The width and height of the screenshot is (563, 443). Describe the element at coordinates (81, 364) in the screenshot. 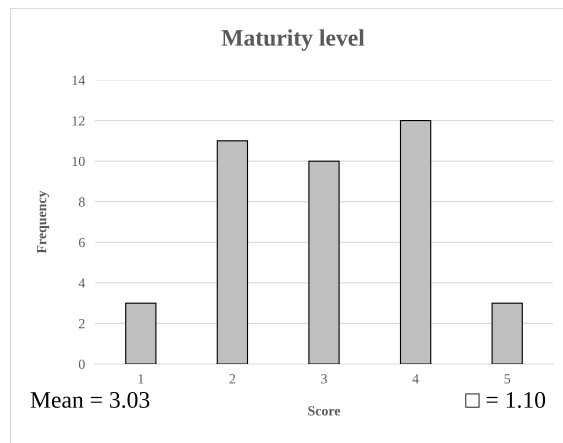

I see `y-tick-label: 0` at that location.